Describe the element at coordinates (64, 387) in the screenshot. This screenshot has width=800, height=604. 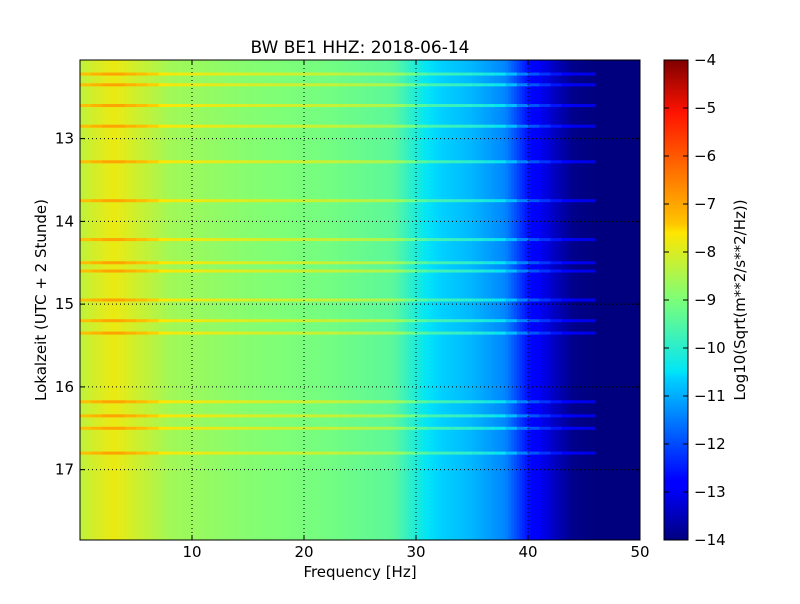
I see `y-tick-label: 16` at that location.